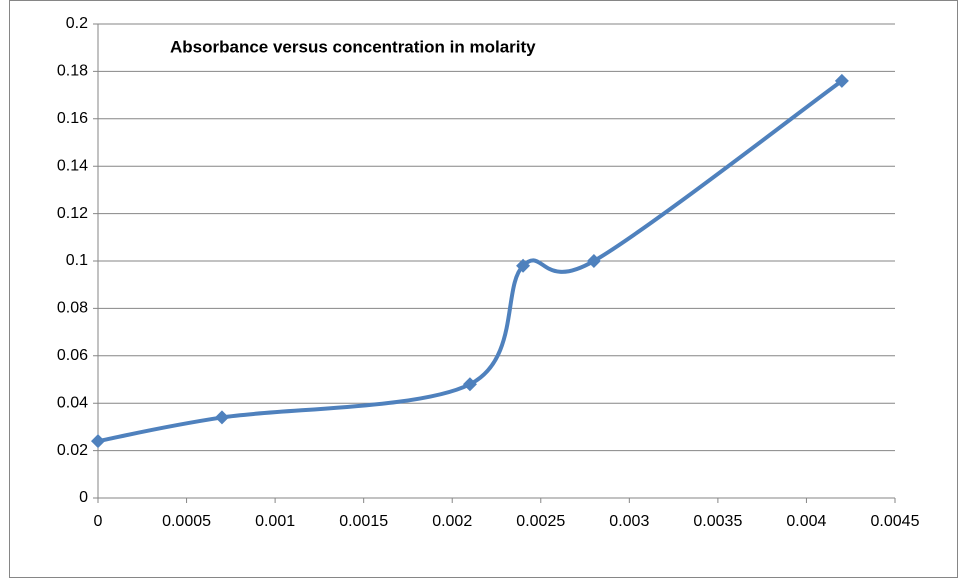 The width and height of the screenshot is (959, 579). Describe the element at coordinates (540, 521) in the screenshot. I see `x-tick-label: 0.0025` at that location.